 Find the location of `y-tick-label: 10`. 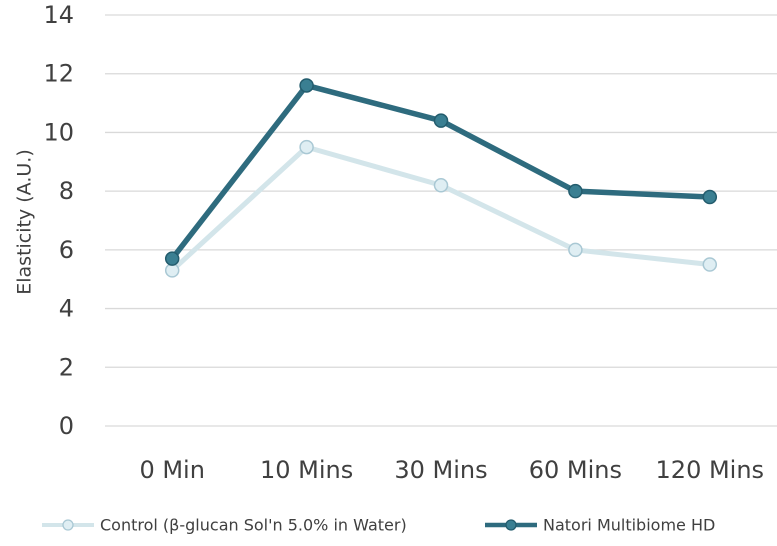

y-tick-label: 10 is located at coordinates (58, 132).